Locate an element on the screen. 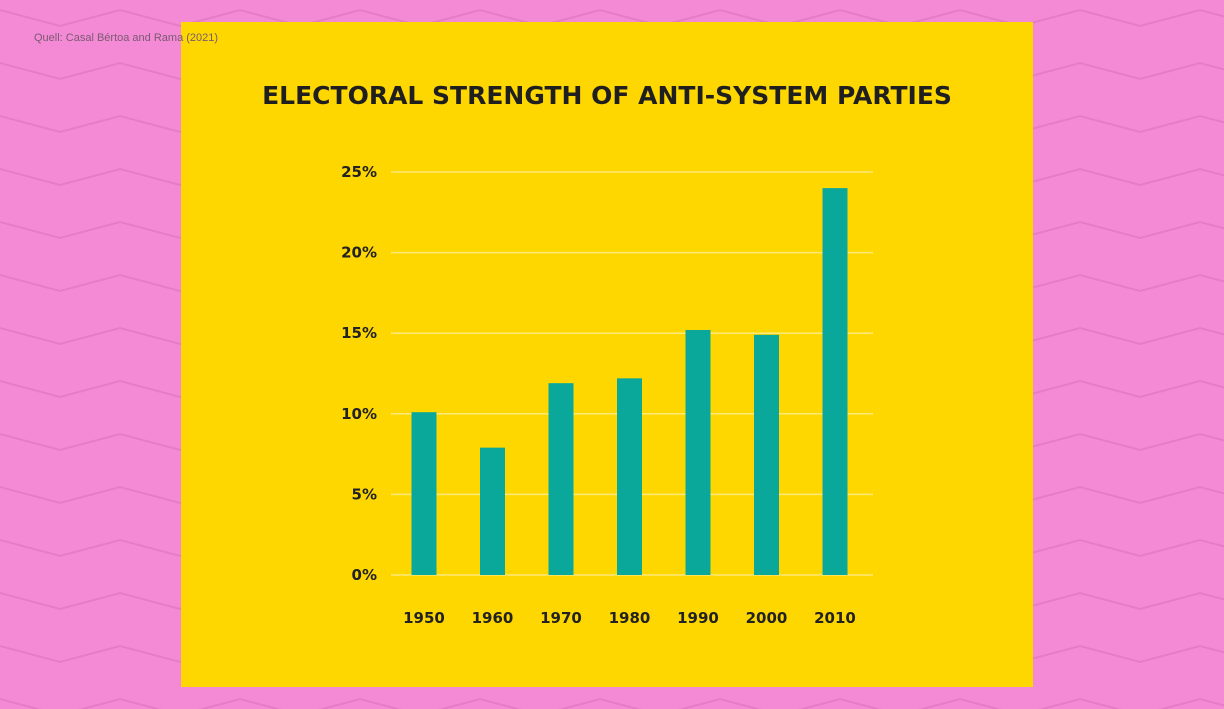  x-tick-label: 2010 is located at coordinates (835, 618).